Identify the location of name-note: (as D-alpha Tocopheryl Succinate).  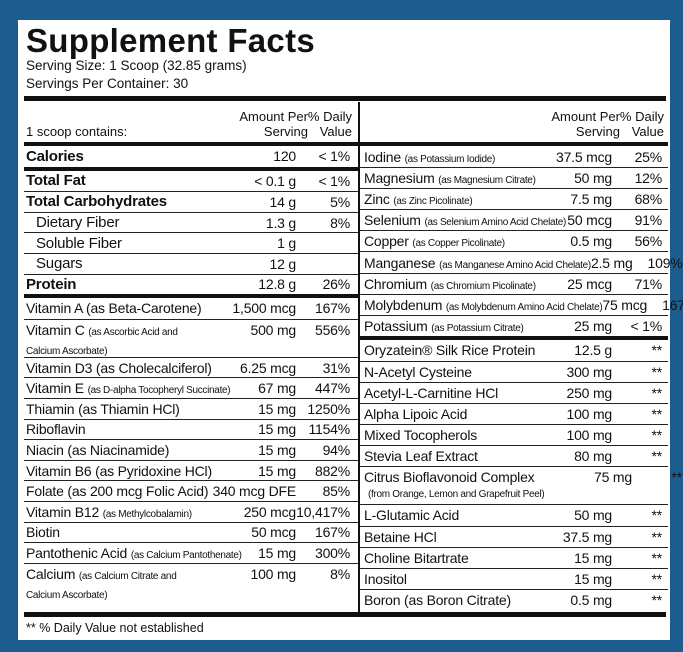
(159, 391).